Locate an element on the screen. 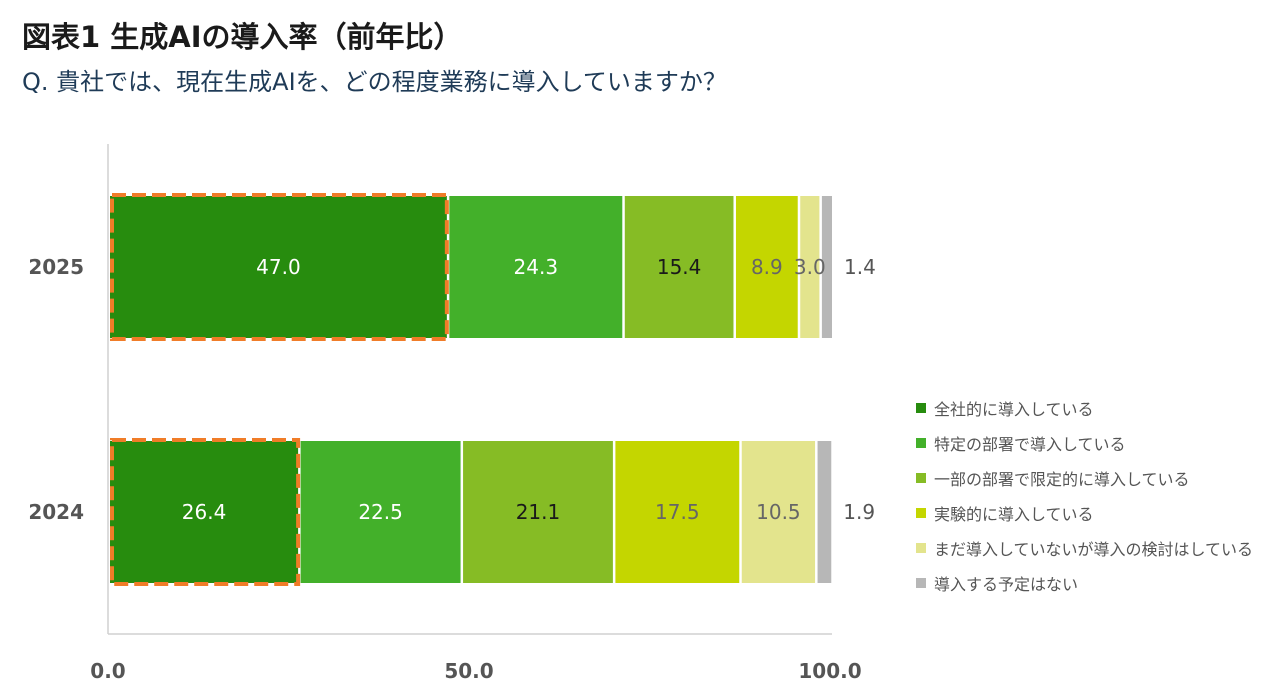 Image resolution: width=1284 pixels, height=700 pixels. legend-label-4: 実験的に導入している is located at coordinates (1014, 514).